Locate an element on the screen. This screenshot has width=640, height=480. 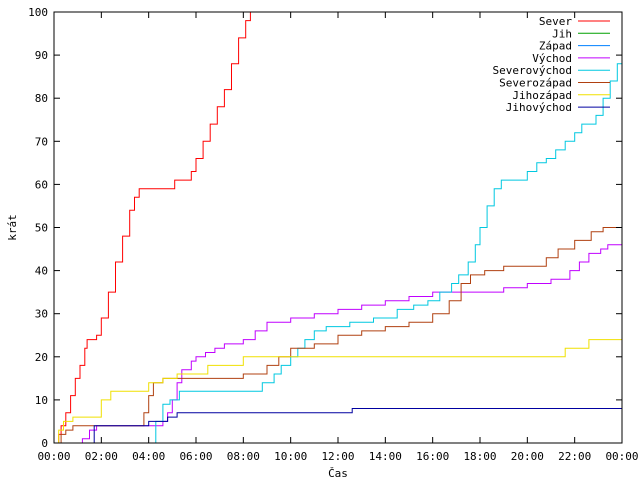
y-tick-label: 60 is located at coordinates (41, 184).